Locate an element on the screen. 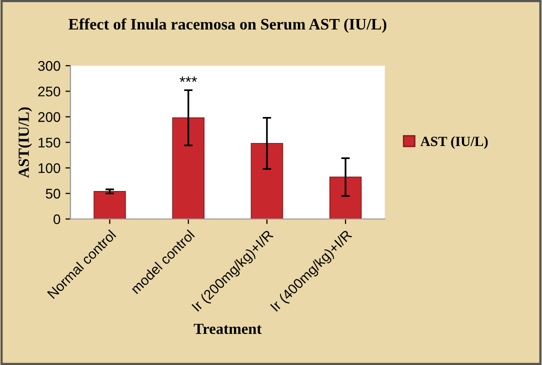 The width and height of the screenshot is (542, 365). y-tick-label: 0 is located at coordinates (57, 219).